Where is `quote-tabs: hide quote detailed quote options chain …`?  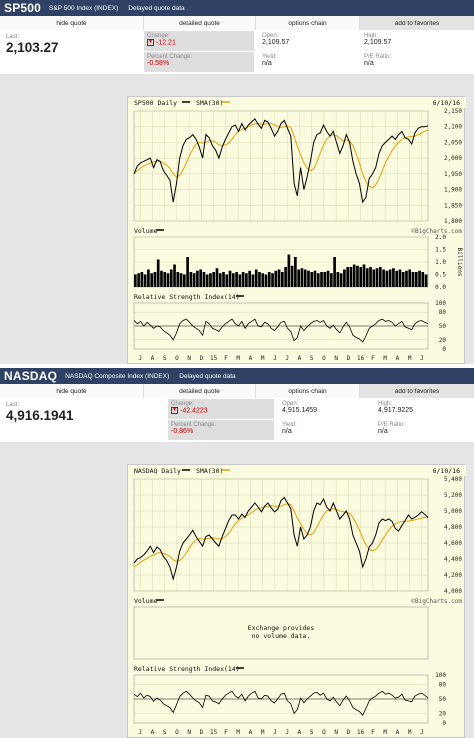
quote-tabs: hide quote detailed quote options chain … is located at coordinates (237, 391).